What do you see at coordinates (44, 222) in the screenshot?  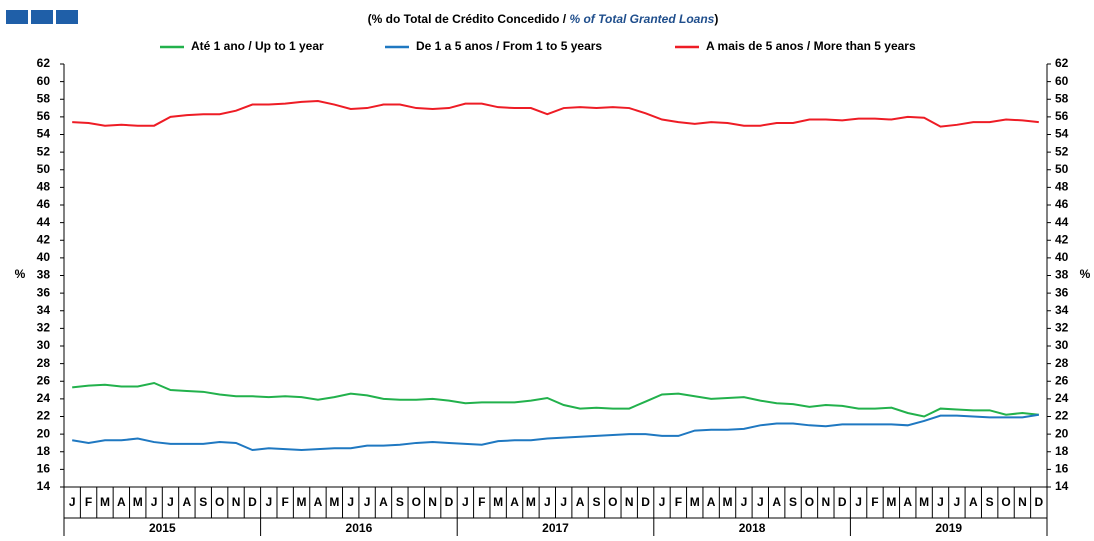 I see `y-tick-label: 44` at bounding box center [44, 222].